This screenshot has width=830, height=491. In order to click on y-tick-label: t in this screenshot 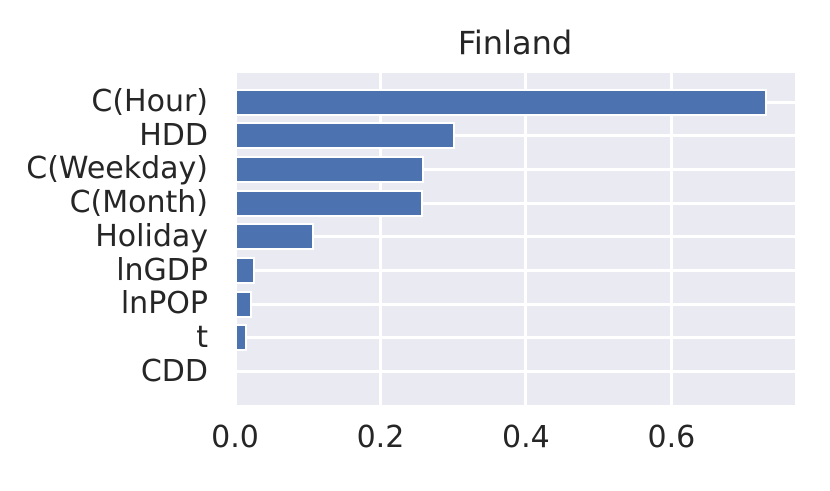, I will do `click(202, 337)`.